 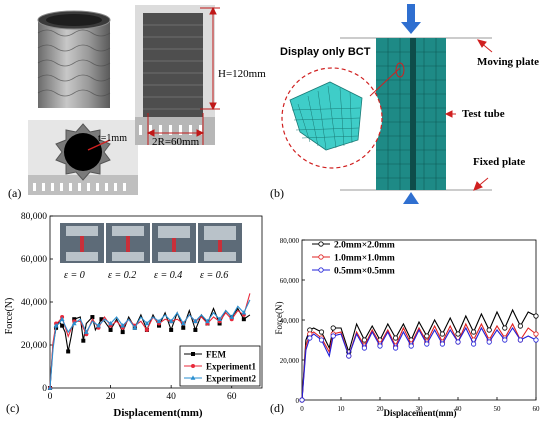 What do you see at coordinates (83, 157) in the screenshot?
I see `cross-section-photo` at bounding box center [83, 157].